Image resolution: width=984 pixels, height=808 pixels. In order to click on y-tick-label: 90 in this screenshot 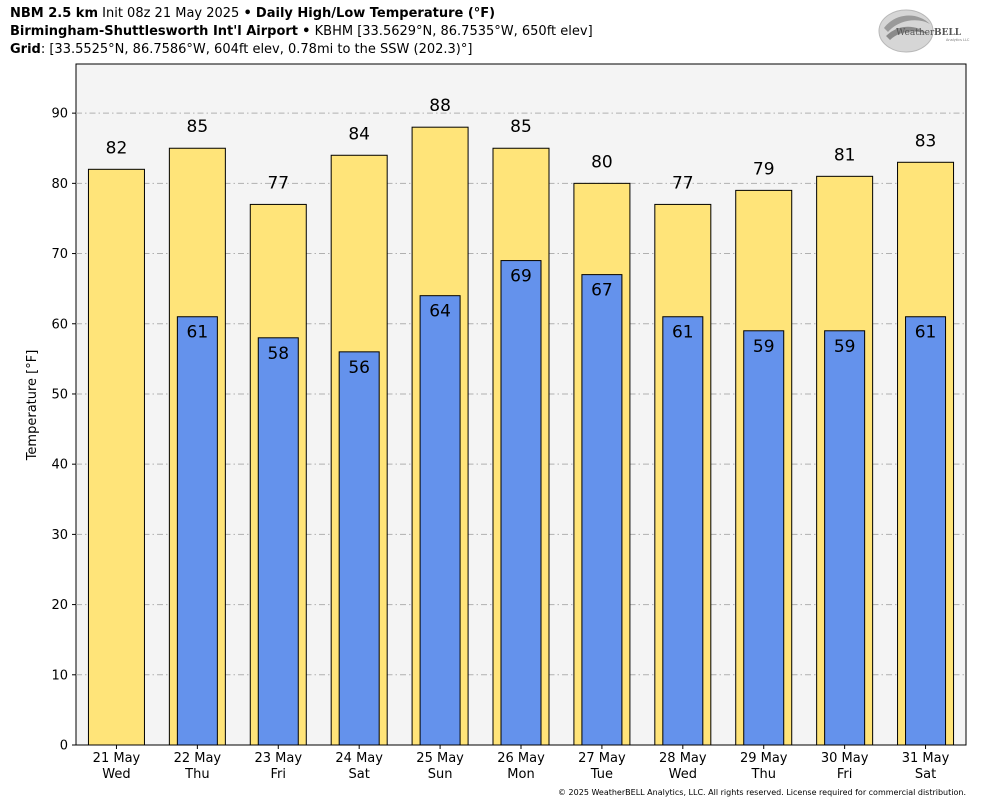, I will do `click(59, 114)`.